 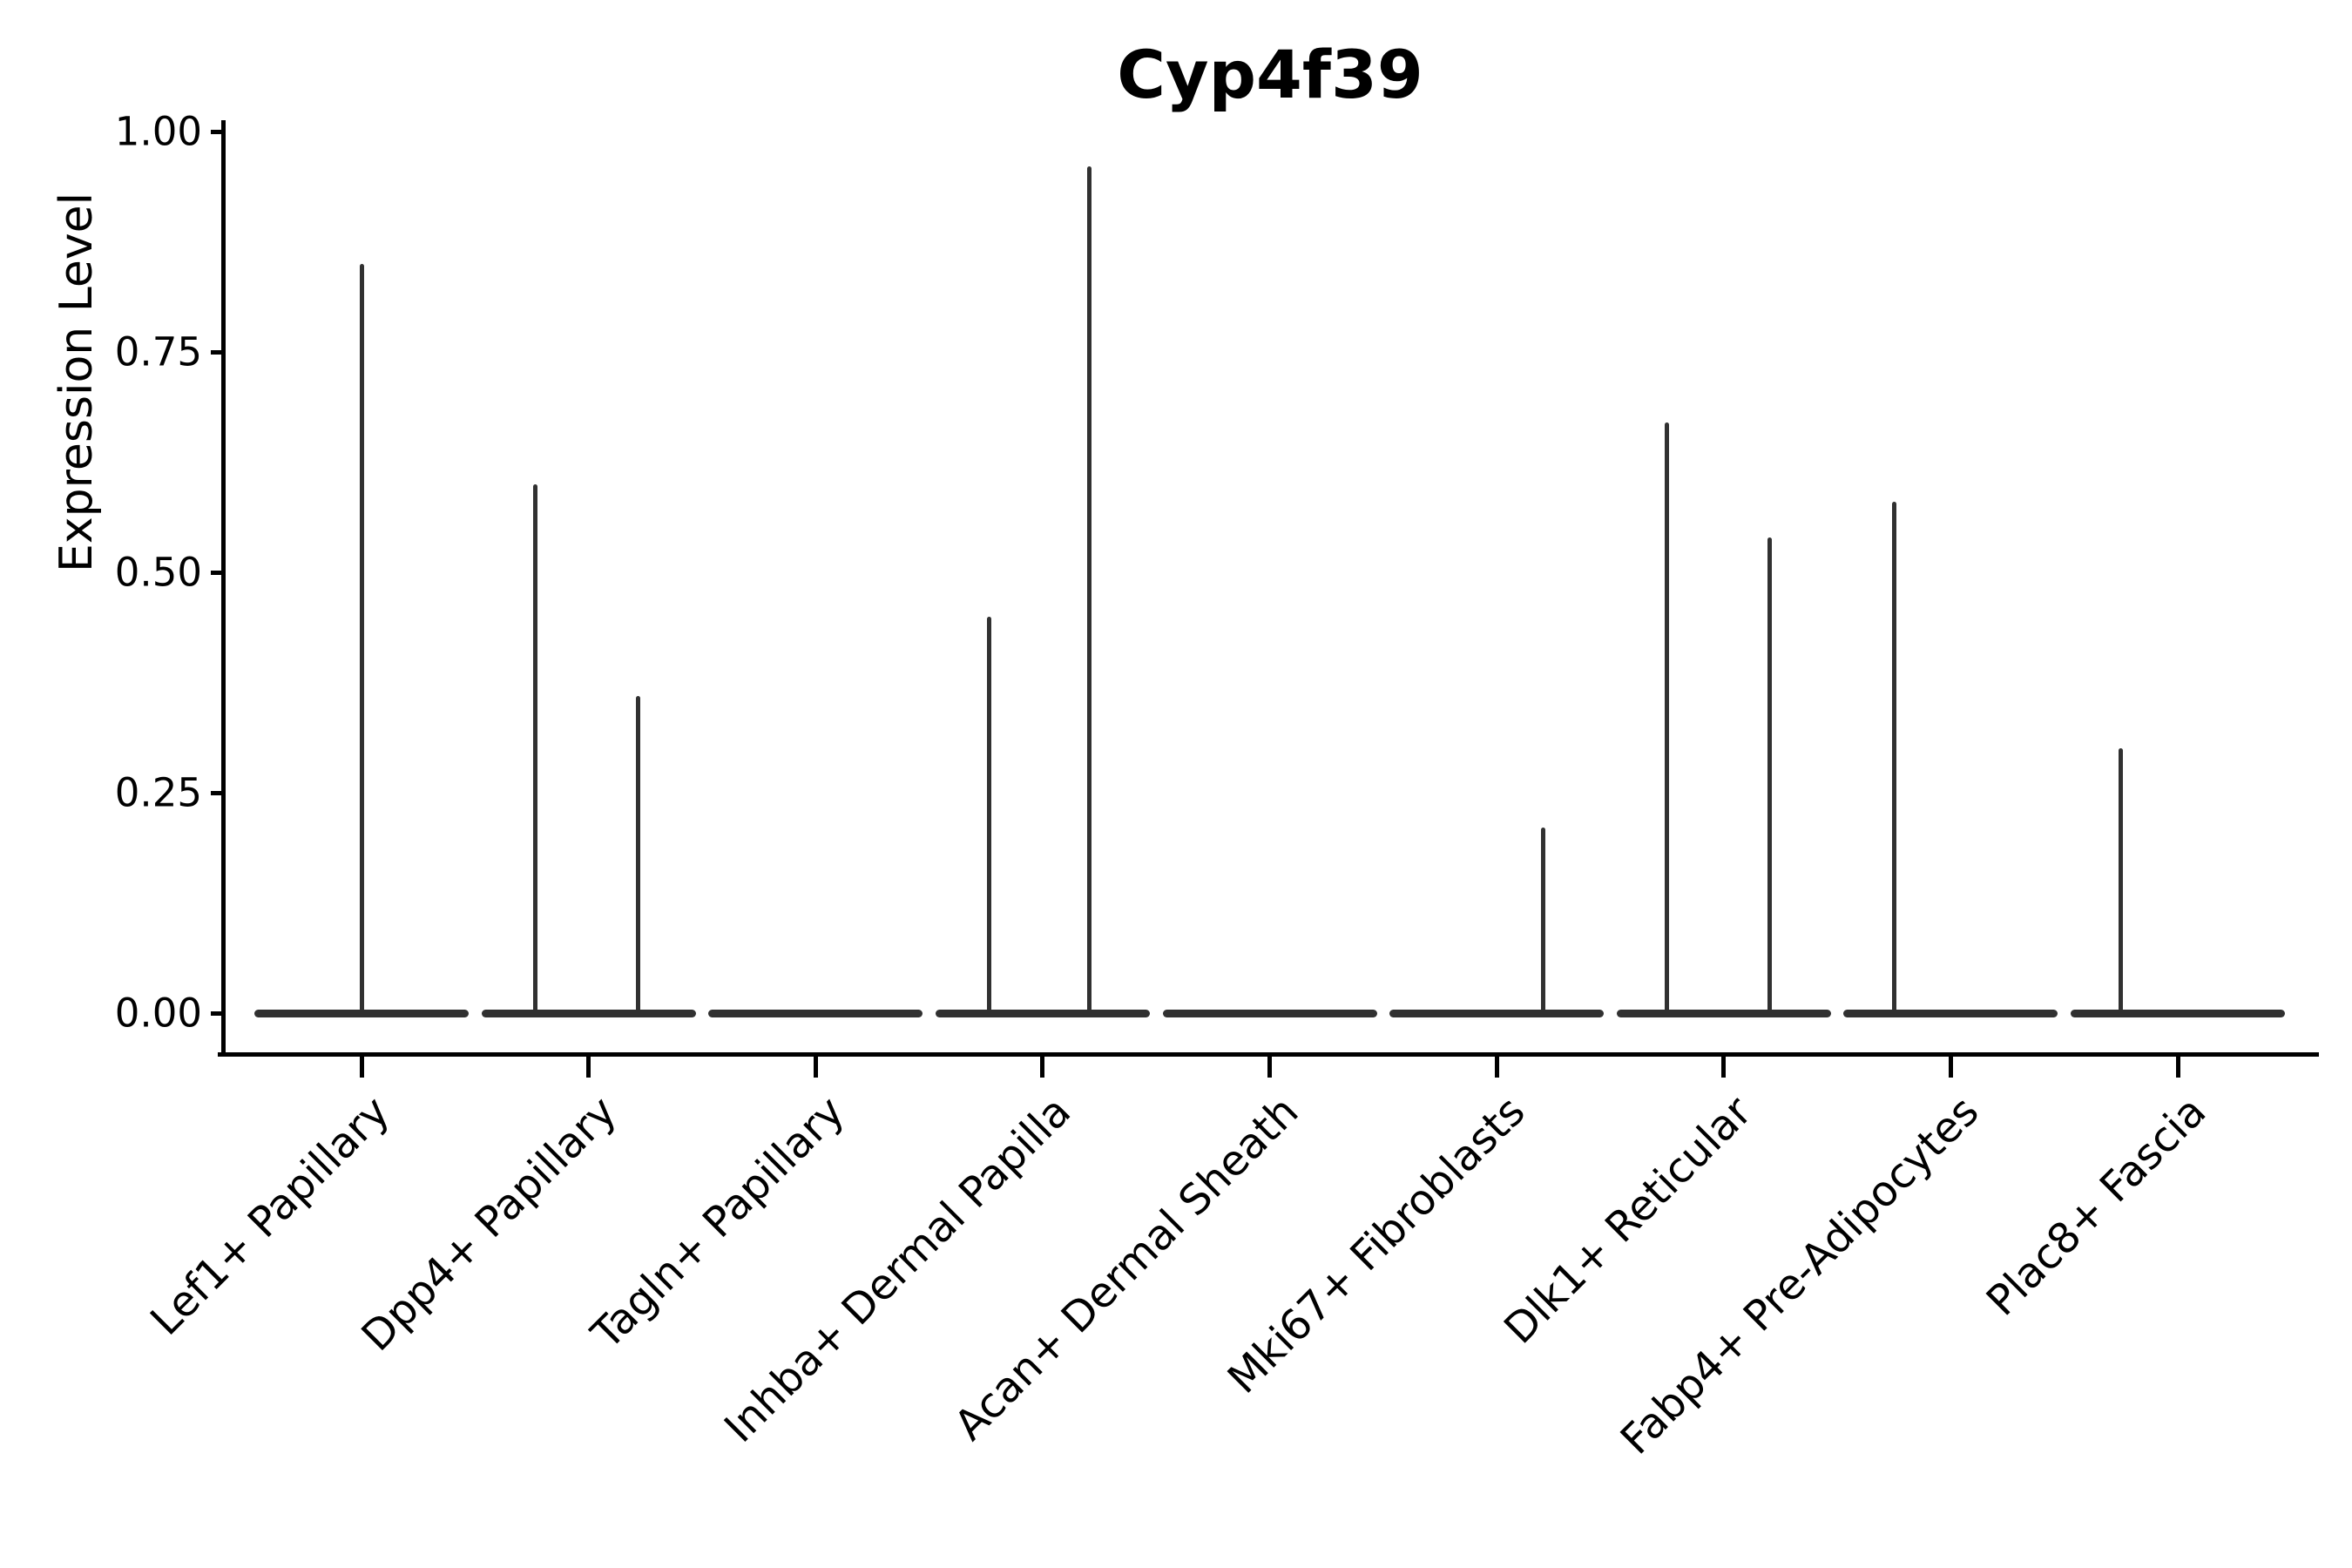 I want to click on x-tick-label: Dpp4+ Papillary, so click(x=490, y=1223).